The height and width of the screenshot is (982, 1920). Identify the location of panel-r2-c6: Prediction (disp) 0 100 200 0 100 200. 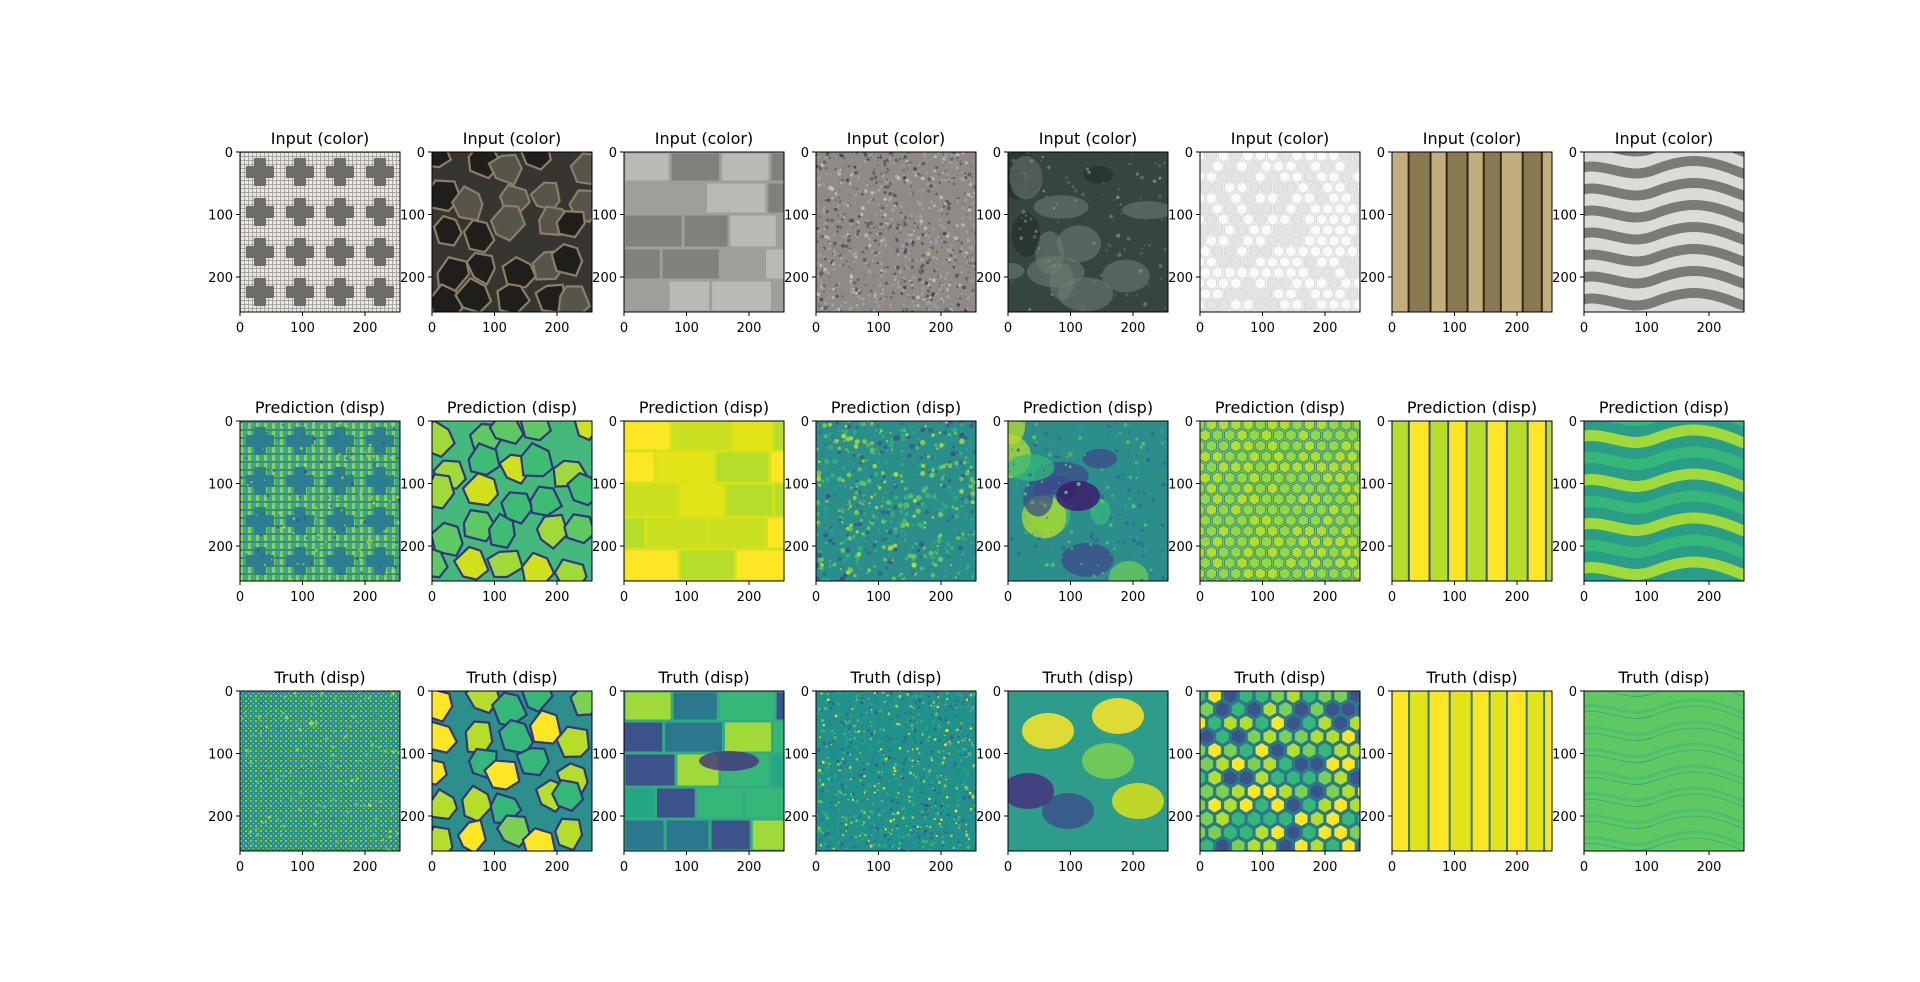
(1264, 501).